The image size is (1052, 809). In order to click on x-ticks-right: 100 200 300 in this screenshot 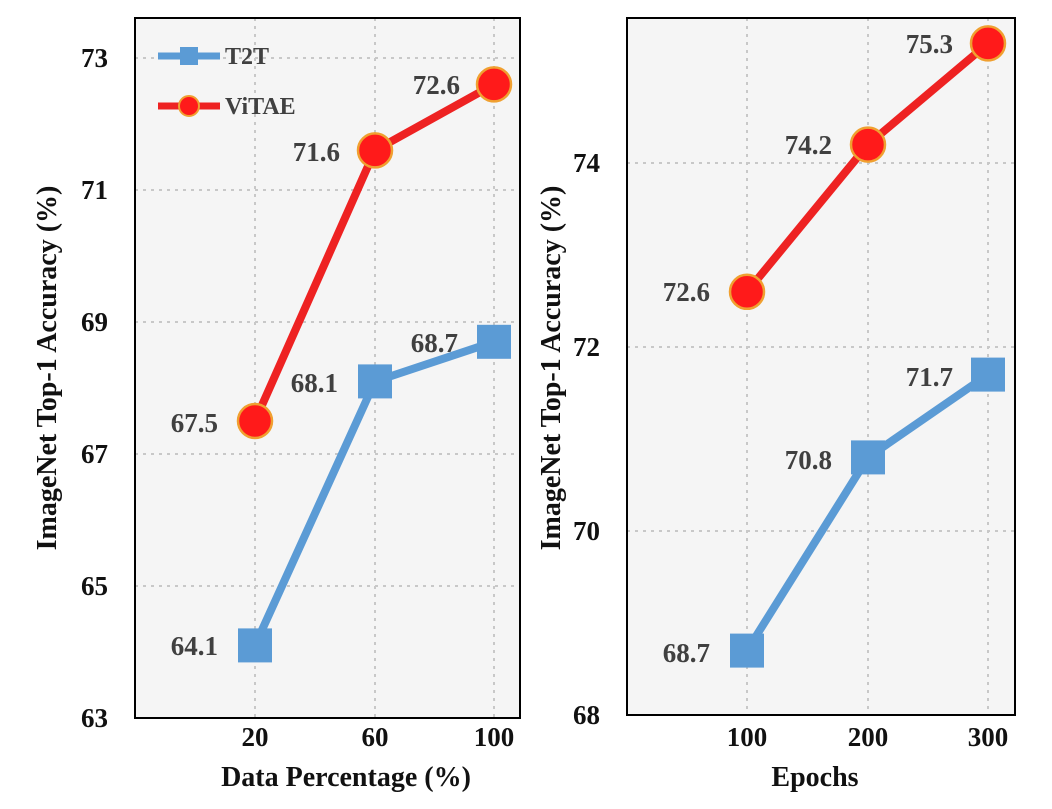, I will do `click(868, 737)`.